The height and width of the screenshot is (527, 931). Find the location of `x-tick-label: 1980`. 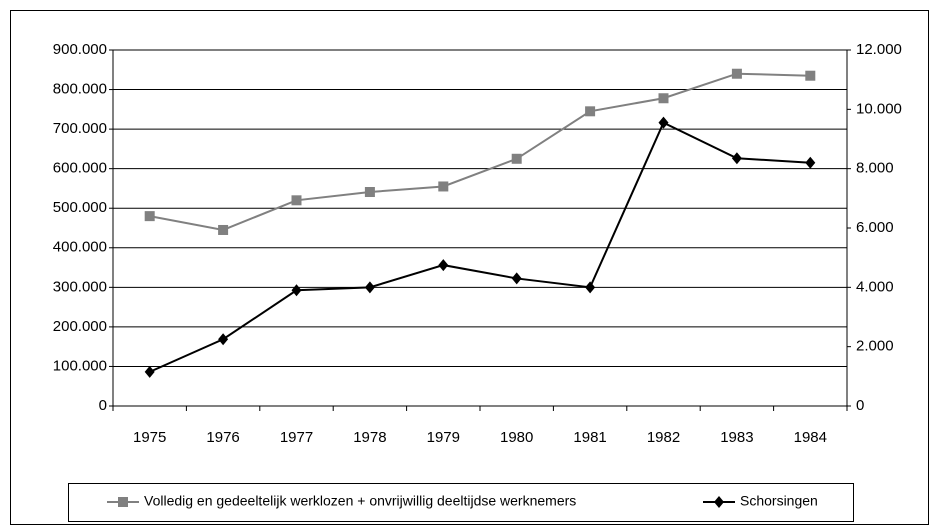

x-tick-label: 1980 is located at coordinates (516, 437).